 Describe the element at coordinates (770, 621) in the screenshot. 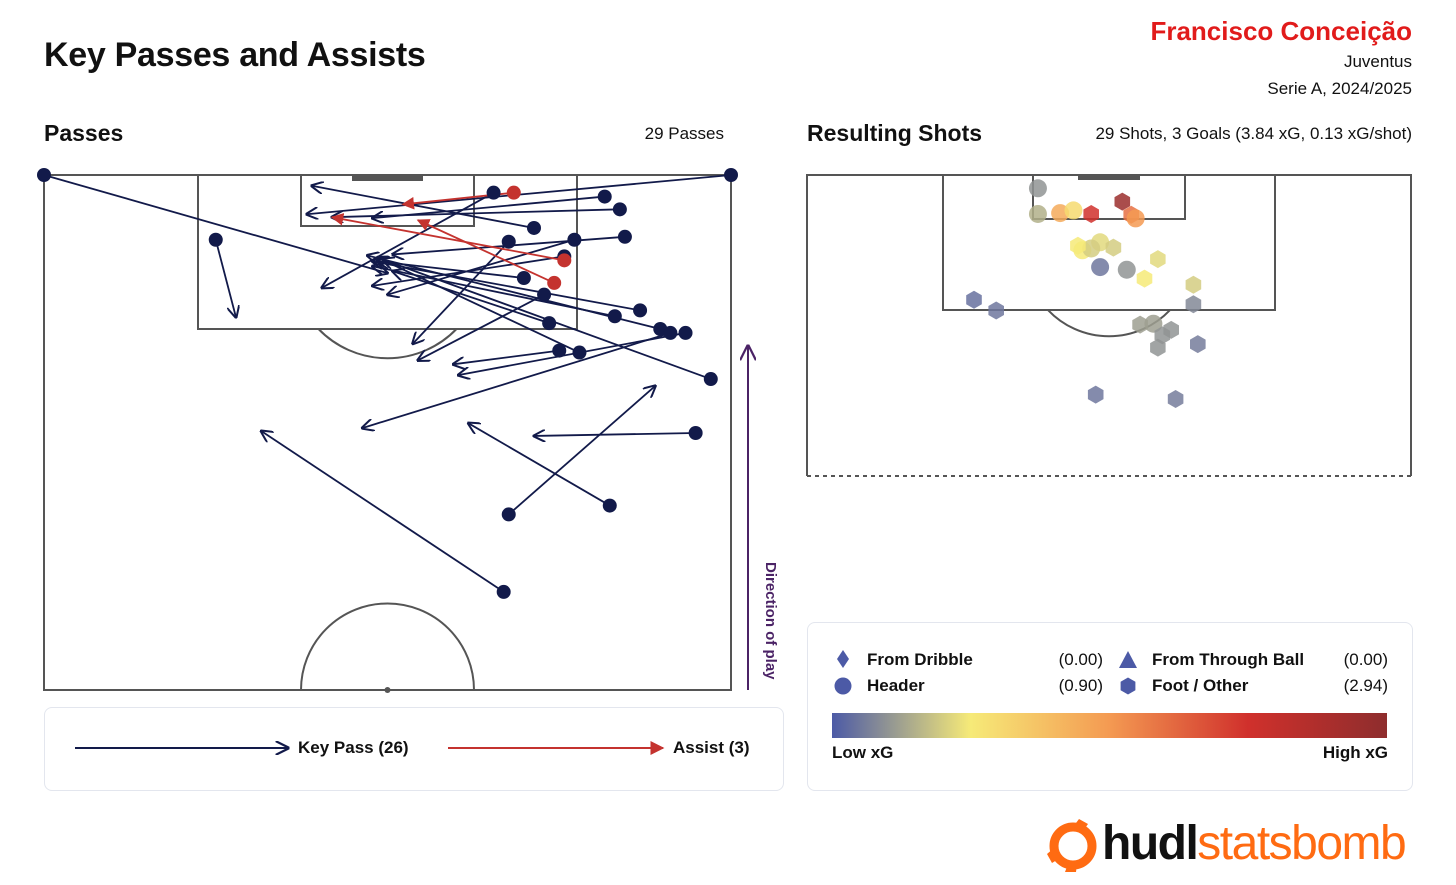

I see `direction-label: Direction of play` at that location.